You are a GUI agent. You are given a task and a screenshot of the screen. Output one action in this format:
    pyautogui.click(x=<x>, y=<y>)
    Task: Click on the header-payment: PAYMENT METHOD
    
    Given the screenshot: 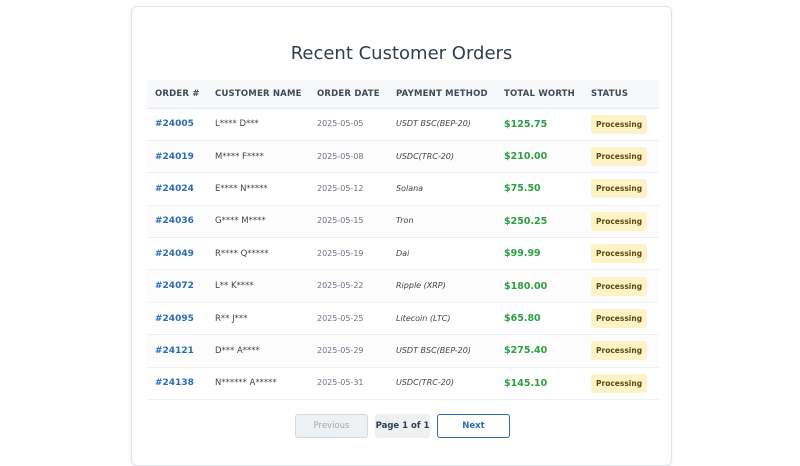 What is the action you would take?
    pyautogui.click(x=442, y=94)
    